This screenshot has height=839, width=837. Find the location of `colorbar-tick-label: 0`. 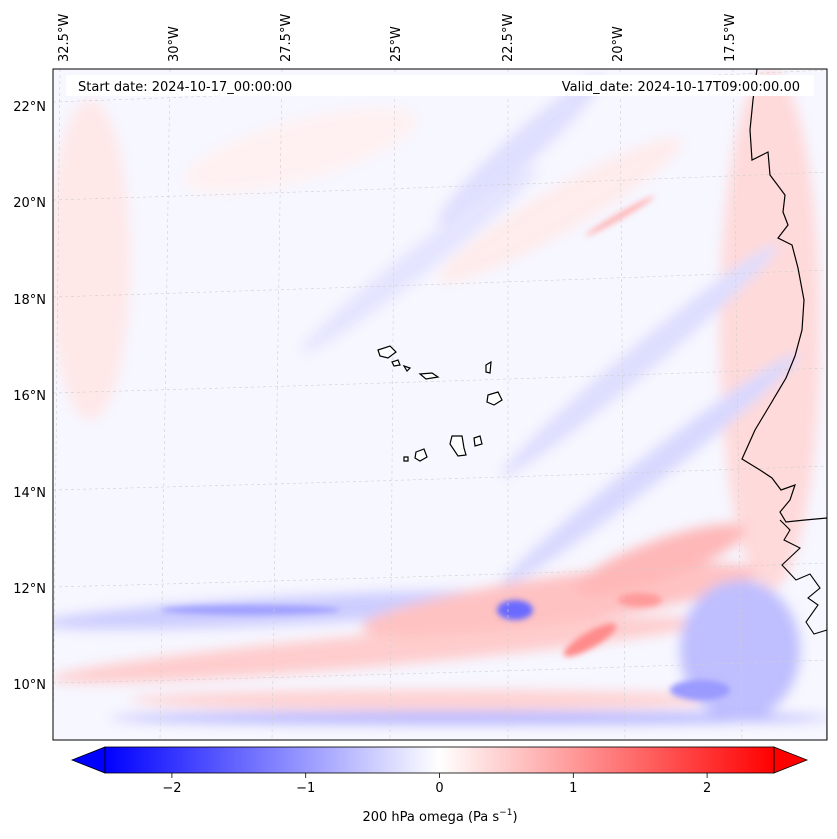

colorbar-tick-label: 0 is located at coordinates (439, 788).